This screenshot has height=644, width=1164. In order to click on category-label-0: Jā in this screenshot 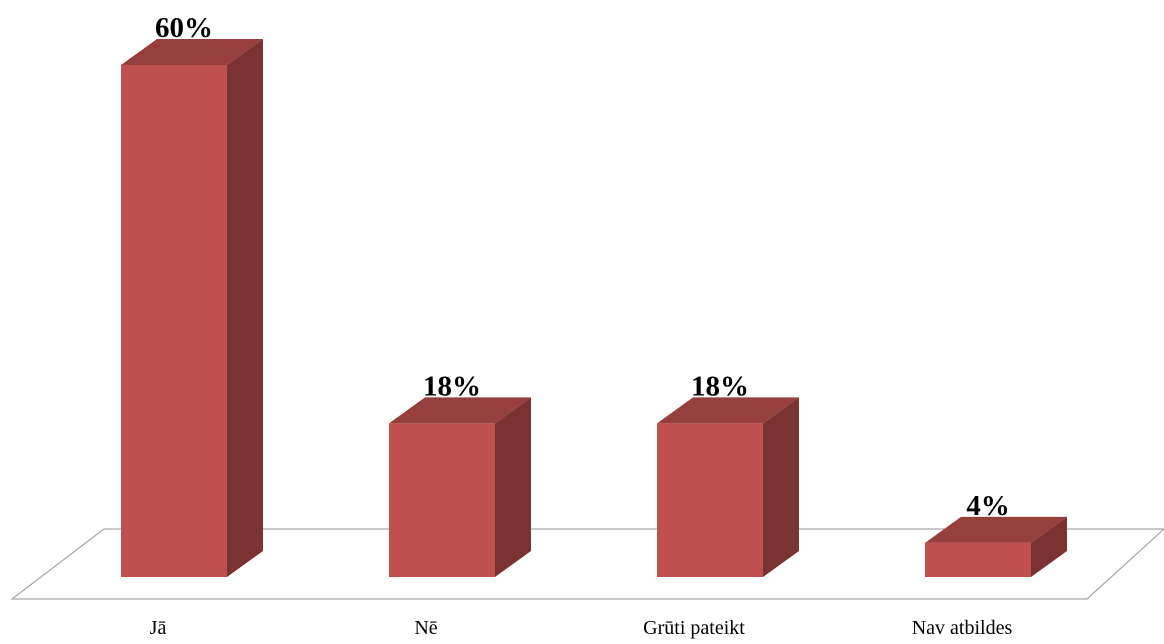, I will do `click(158, 628)`.